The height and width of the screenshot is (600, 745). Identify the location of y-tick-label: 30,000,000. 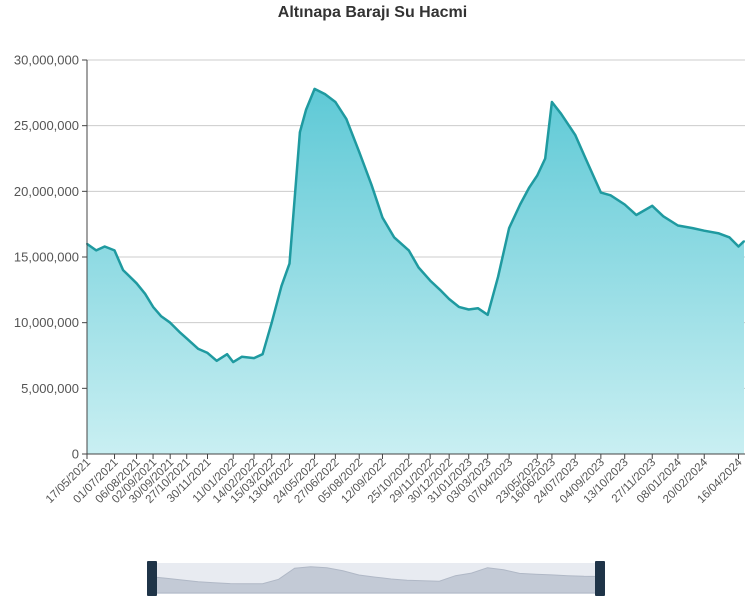
(46, 60).